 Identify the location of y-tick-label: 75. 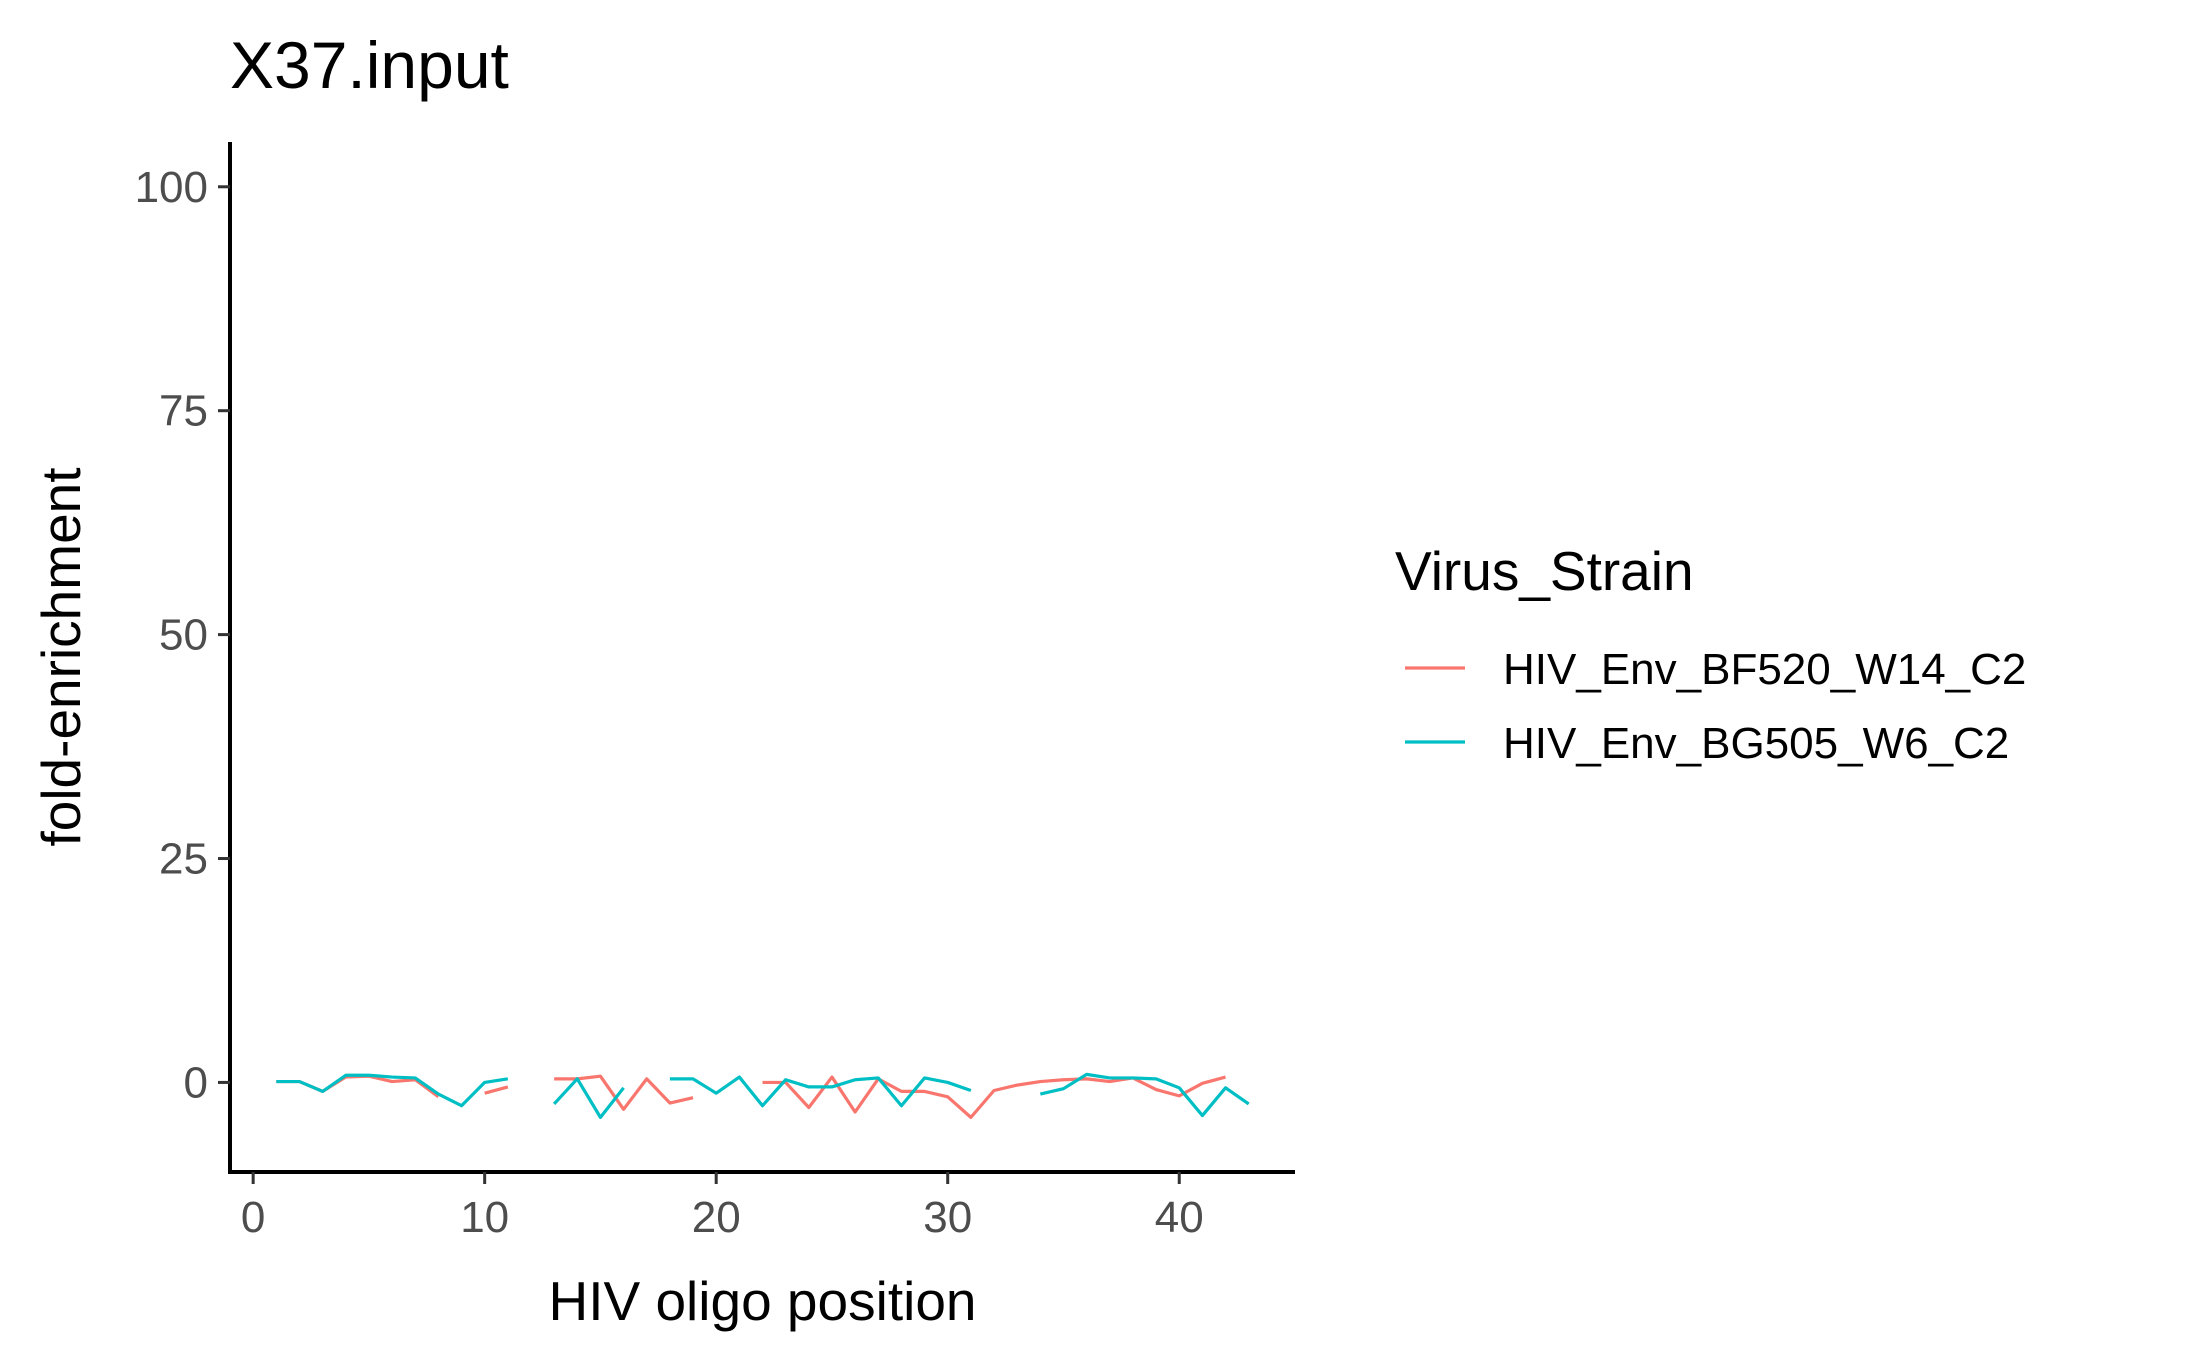
(183, 411).